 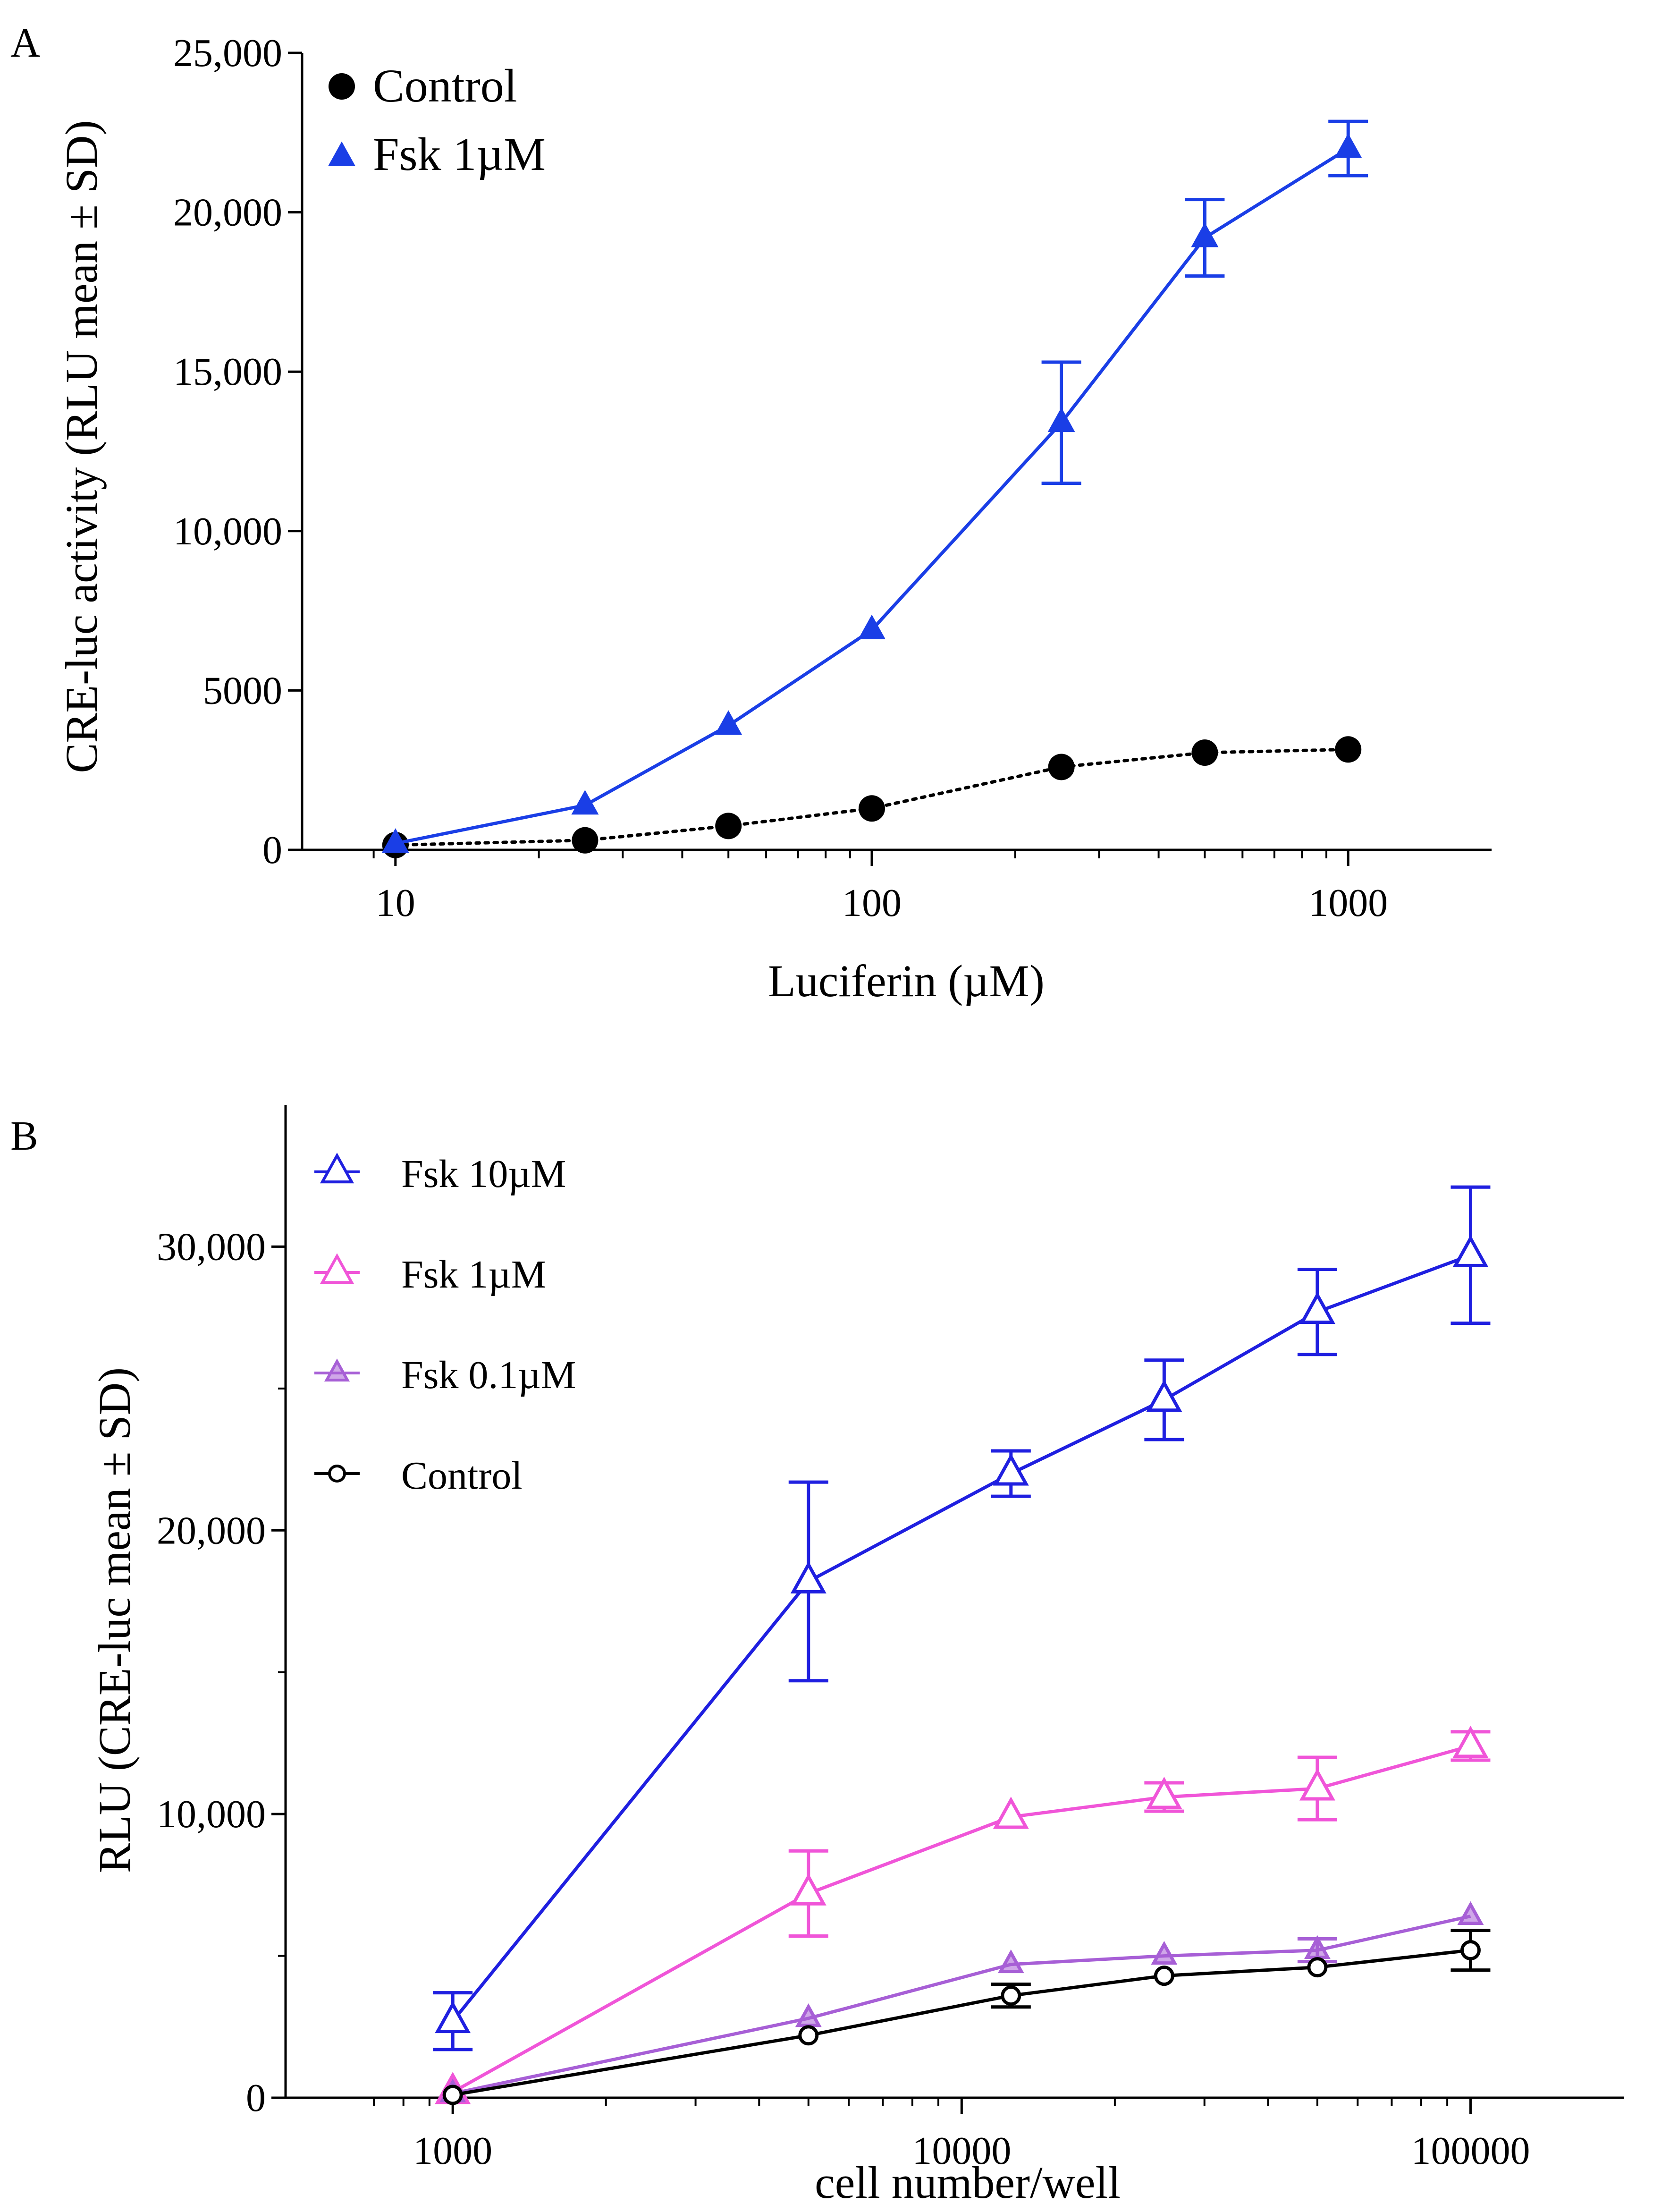 I want to click on legend-label: Fsk 10µM, so click(x=483, y=1174).